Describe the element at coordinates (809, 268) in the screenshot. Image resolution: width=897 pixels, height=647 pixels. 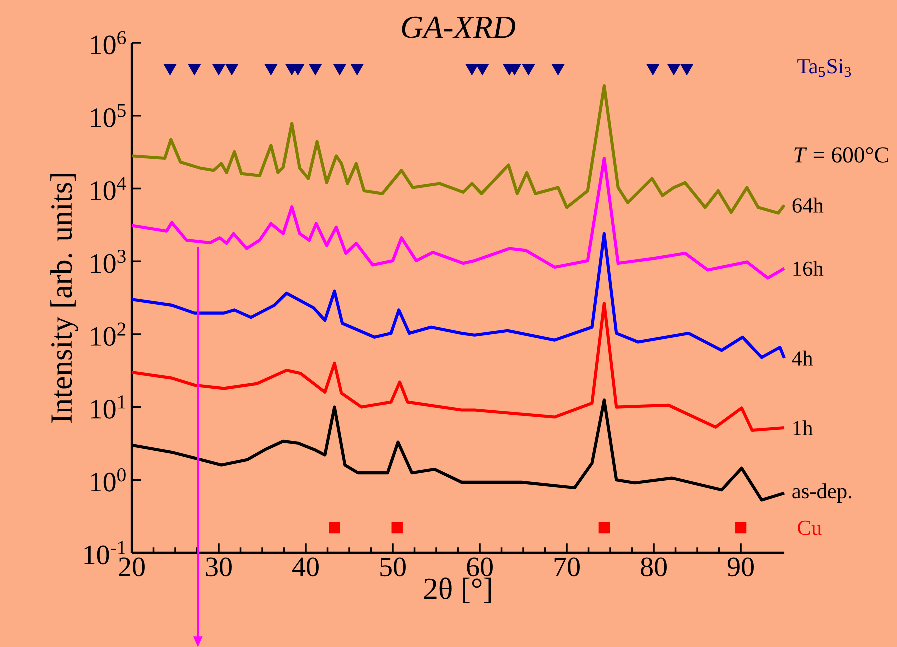
I see `series-label: 16h` at that location.